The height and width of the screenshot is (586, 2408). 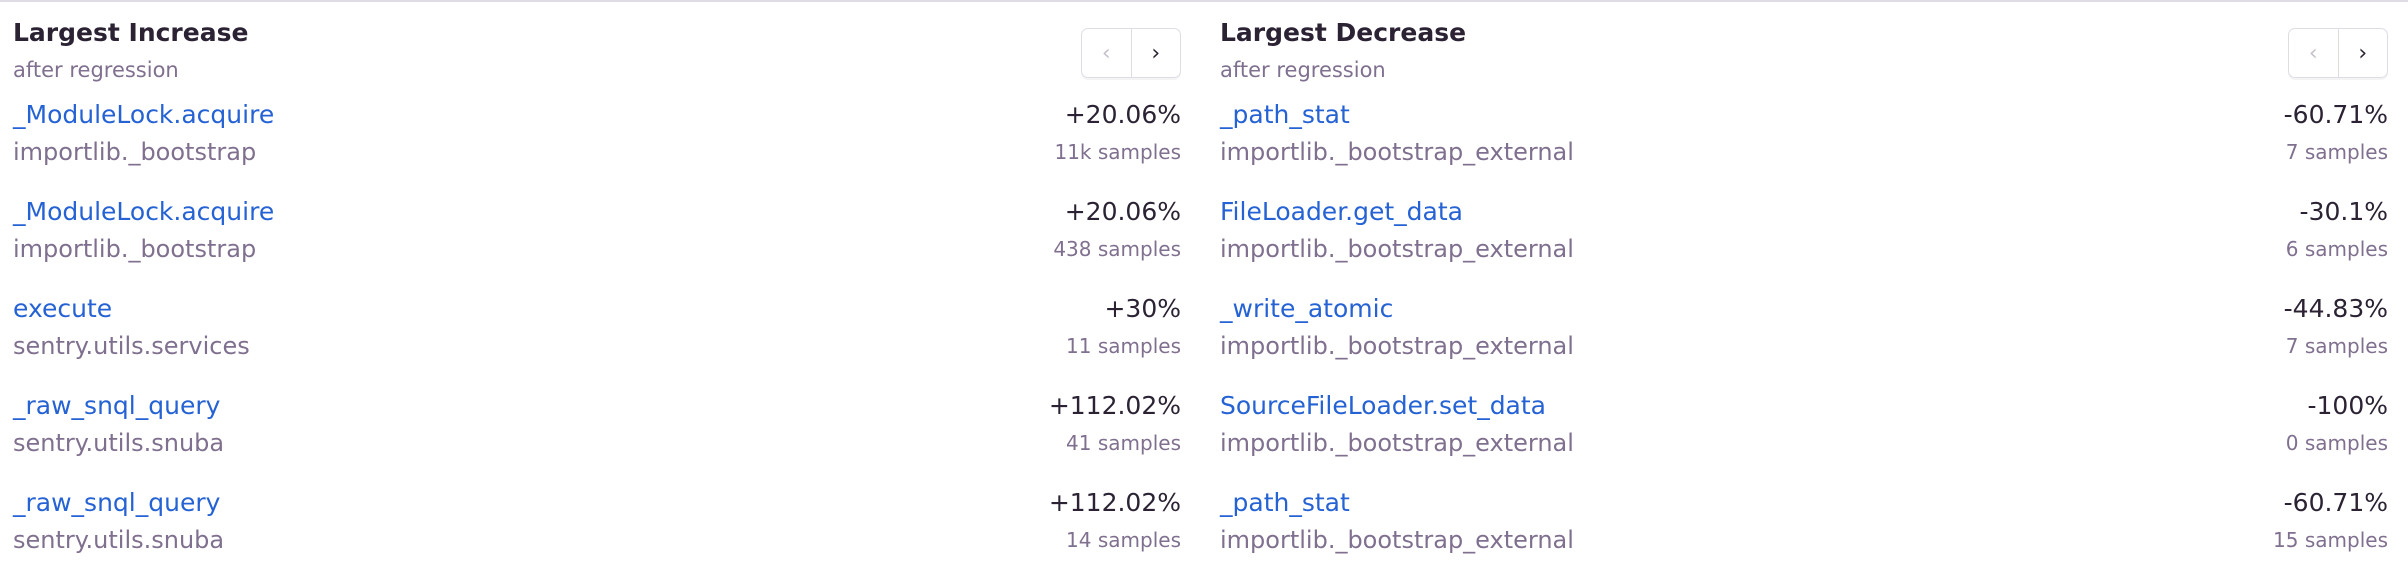 I want to click on module-name: sentry.utils.services, so click(x=131, y=346).